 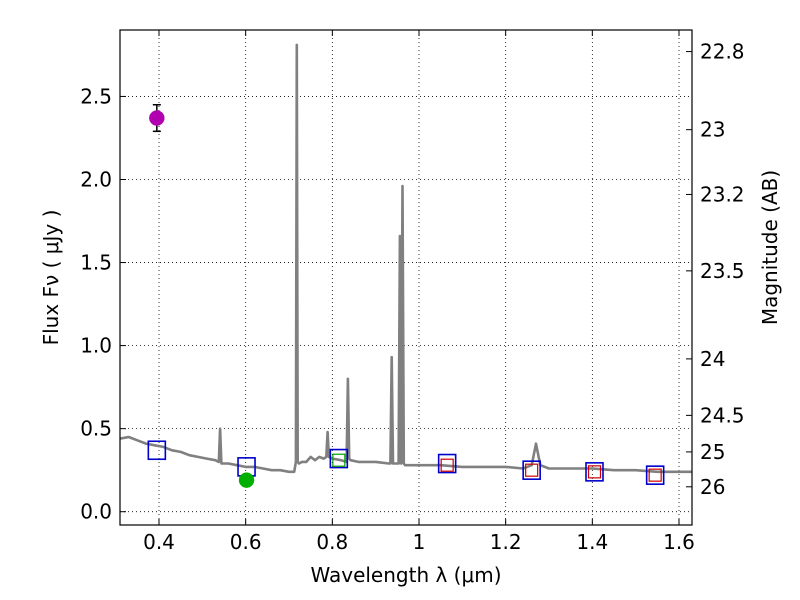 What do you see at coordinates (712, 359) in the screenshot?
I see `y2-tick-label: 24` at bounding box center [712, 359].